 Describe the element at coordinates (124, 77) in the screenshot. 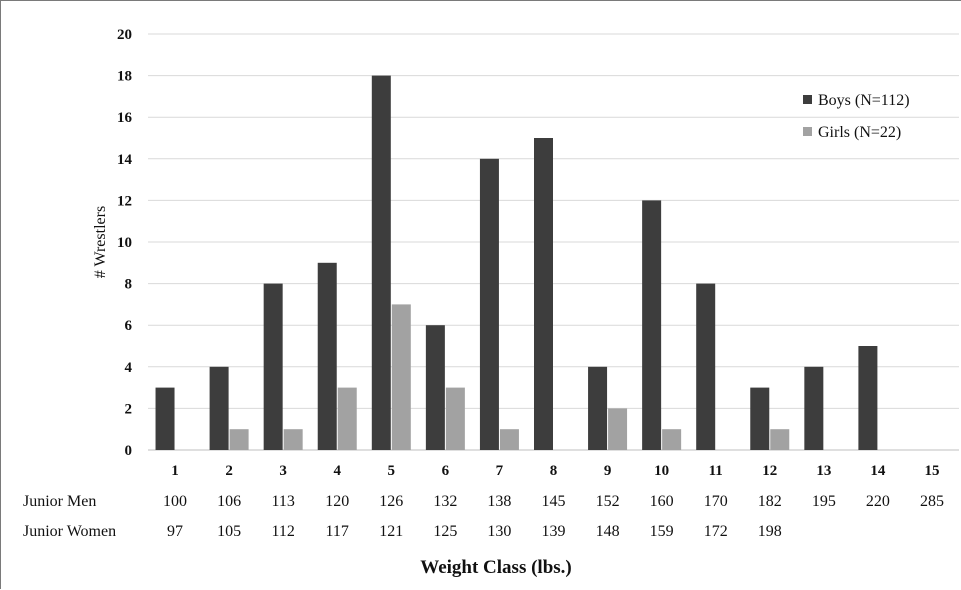

I see `y-tick-label: 18` at that location.